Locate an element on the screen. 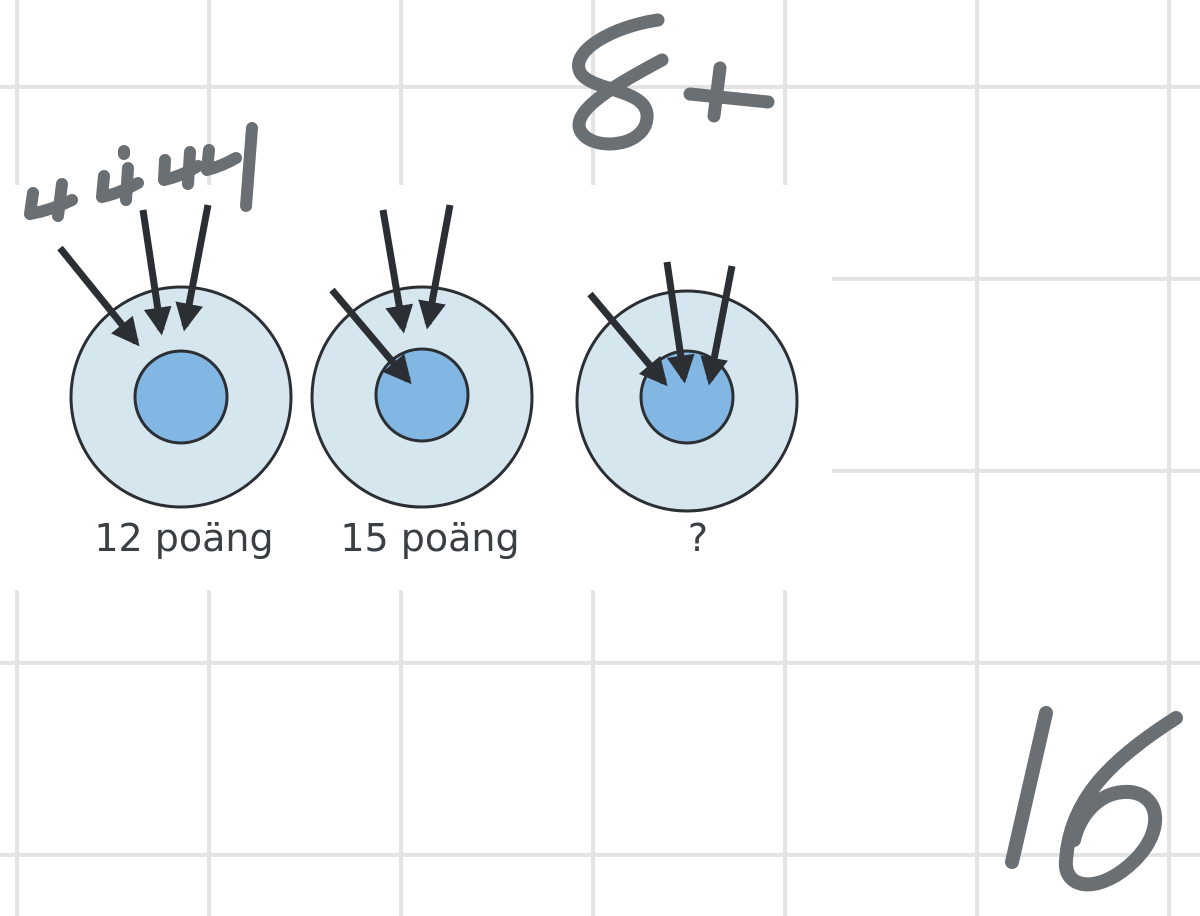 The height and width of the screenshot is (916, 1200). target-3: ? is located at coordinates (687, 410).